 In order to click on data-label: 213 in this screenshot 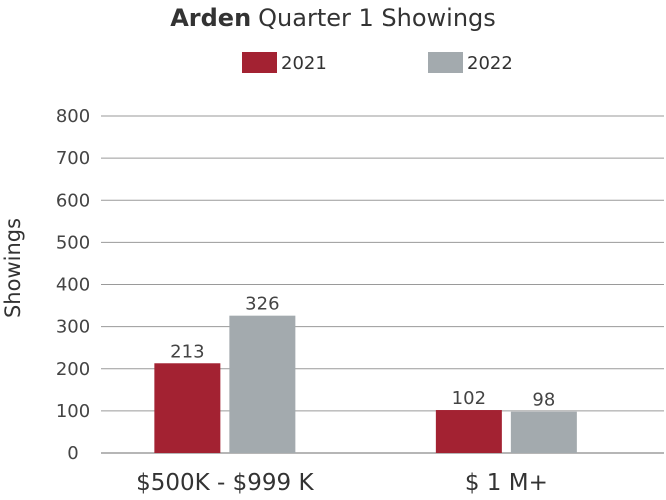, I will do `click(187, 351)`.